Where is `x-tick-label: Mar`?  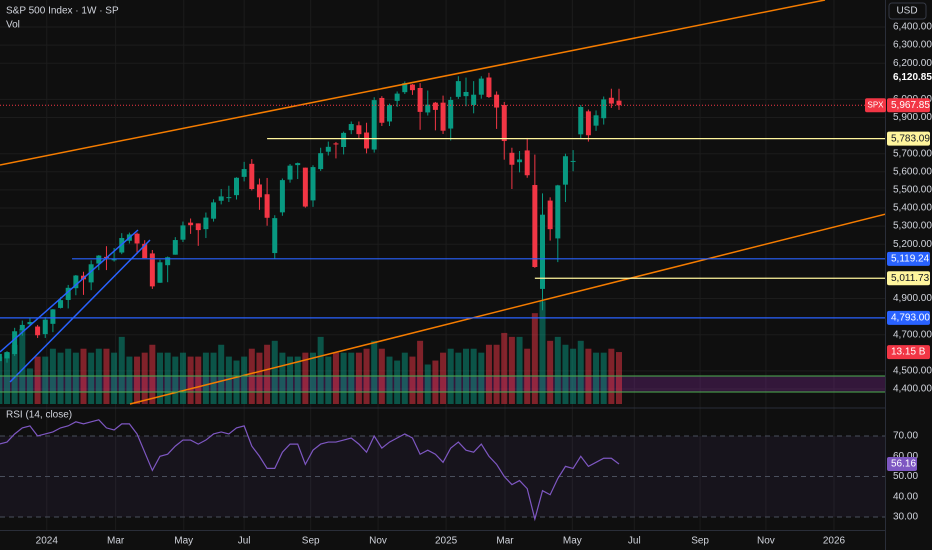
x-tick-label: Mar is located at coordinates (505, 541).